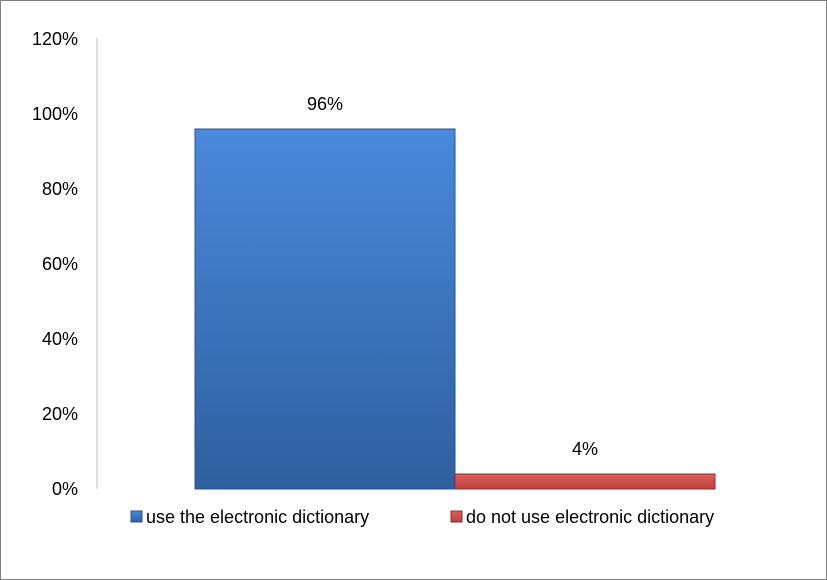 The image size is (827, 580). Describe the element at coordinates (55, 114) in the screenshot. I see `y-tick-label: 100%` at that location.